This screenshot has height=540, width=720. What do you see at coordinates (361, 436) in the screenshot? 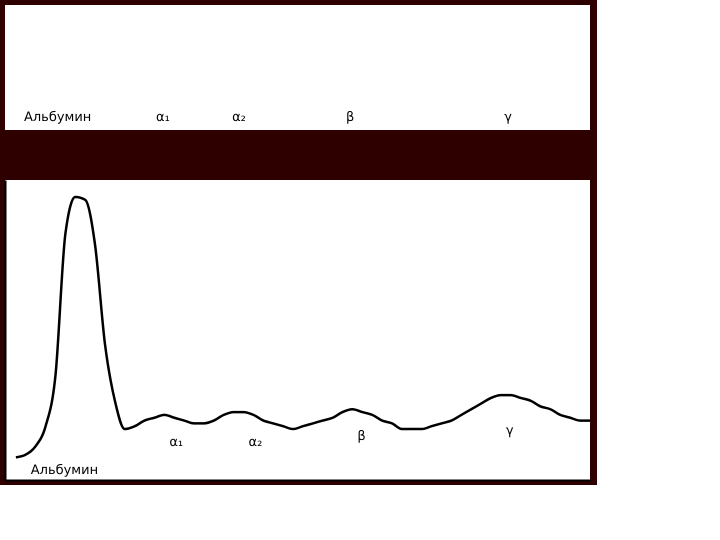
I see `annotation: β` at bounding box center [361, 436].